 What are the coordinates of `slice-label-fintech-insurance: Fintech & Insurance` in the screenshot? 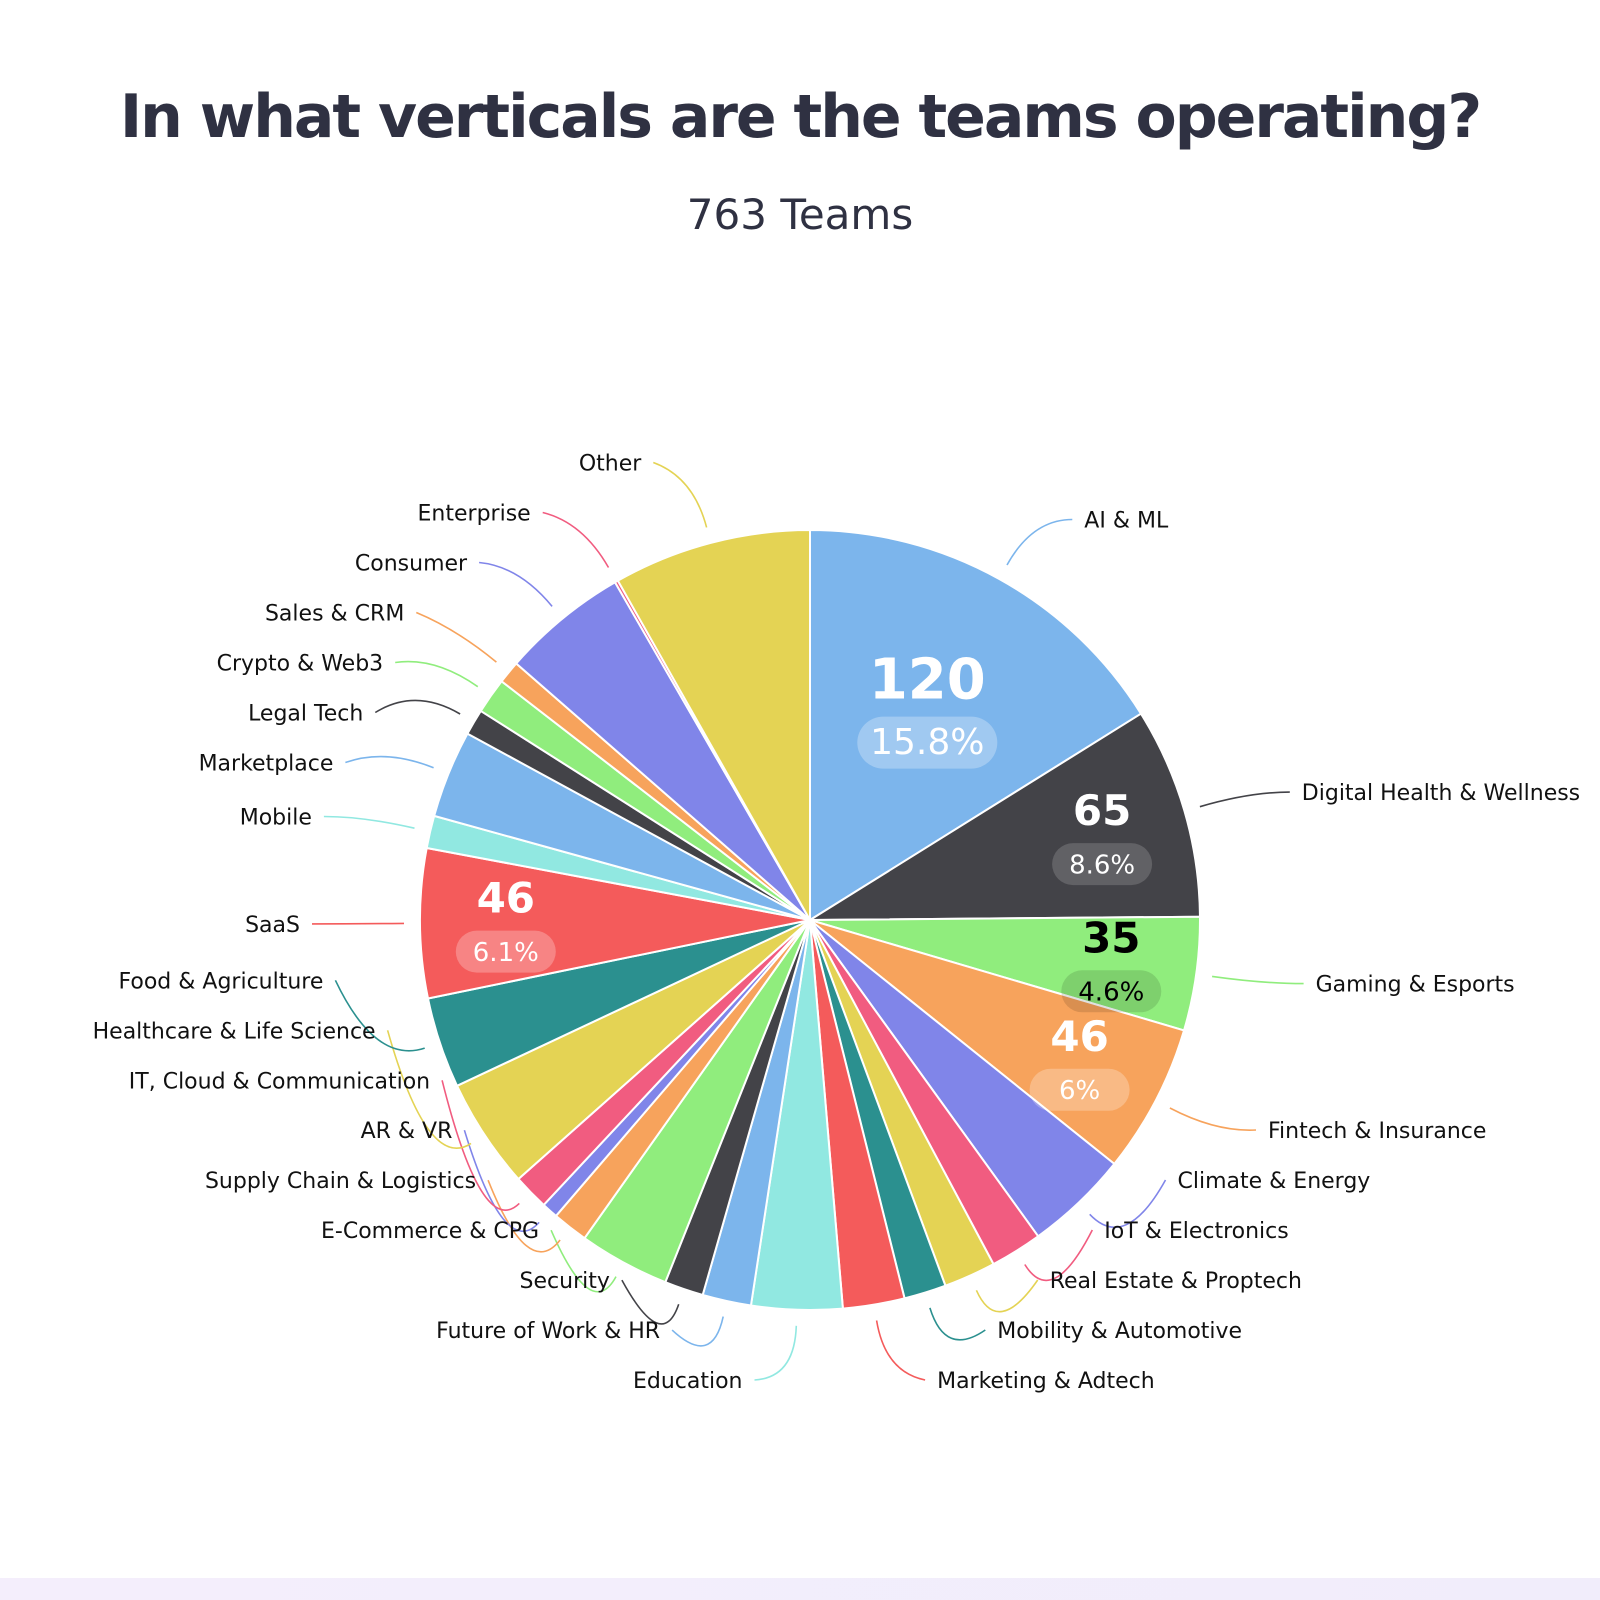 It's located at (1377, 1131).